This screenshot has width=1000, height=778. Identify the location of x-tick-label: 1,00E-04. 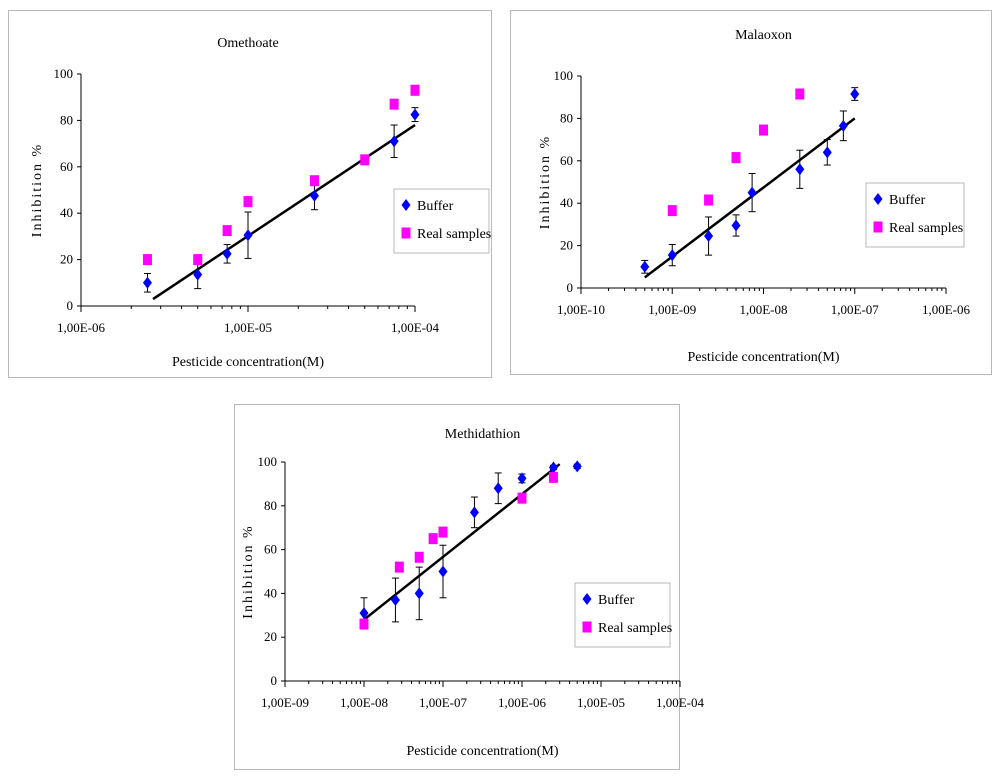
(680, 702).